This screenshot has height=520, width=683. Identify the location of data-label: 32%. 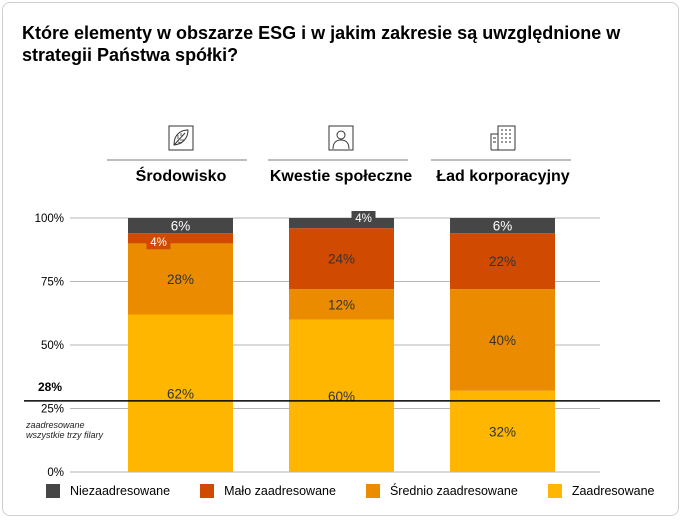
(502, 431).